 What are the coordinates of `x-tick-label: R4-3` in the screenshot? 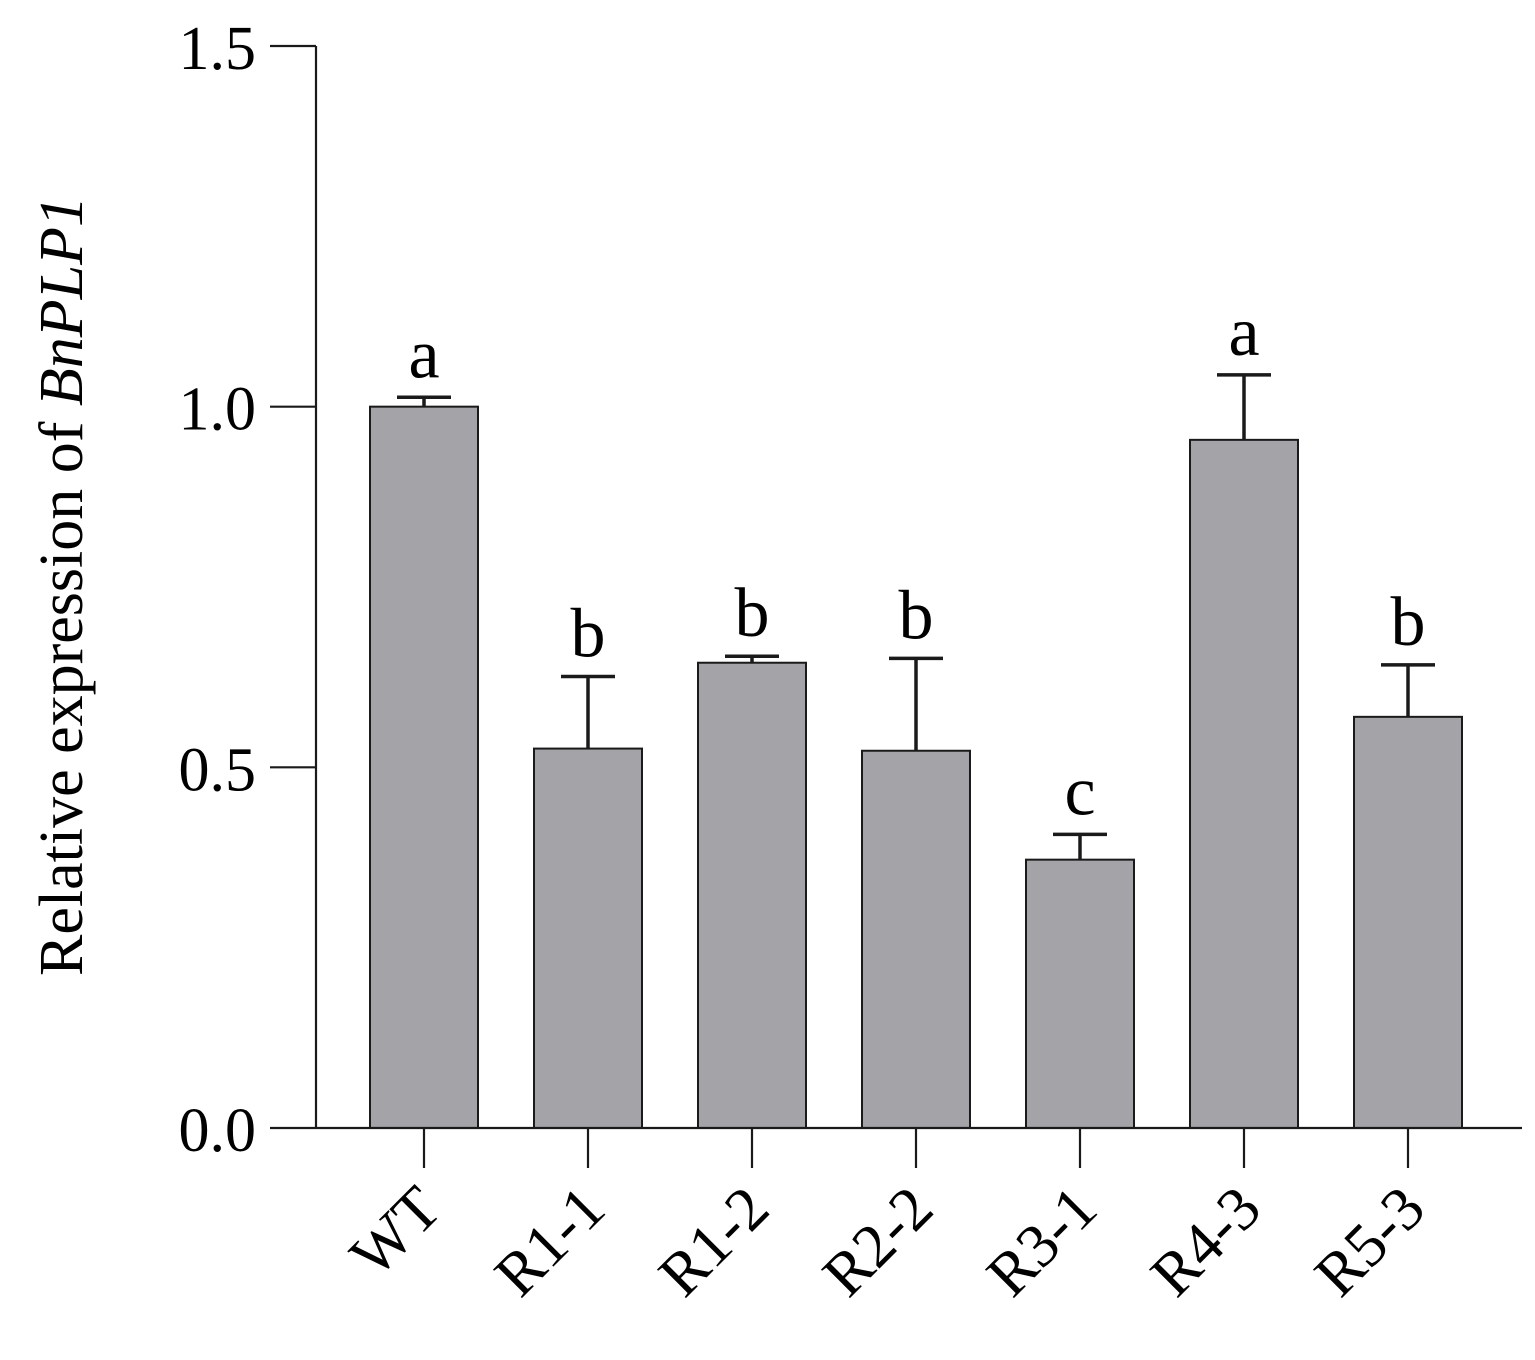 It's located at (1206, 1242).